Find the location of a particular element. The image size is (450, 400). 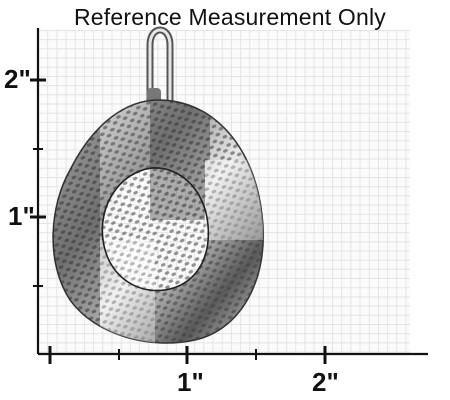

y-axis-ticks is located at coordinates (38, 182).